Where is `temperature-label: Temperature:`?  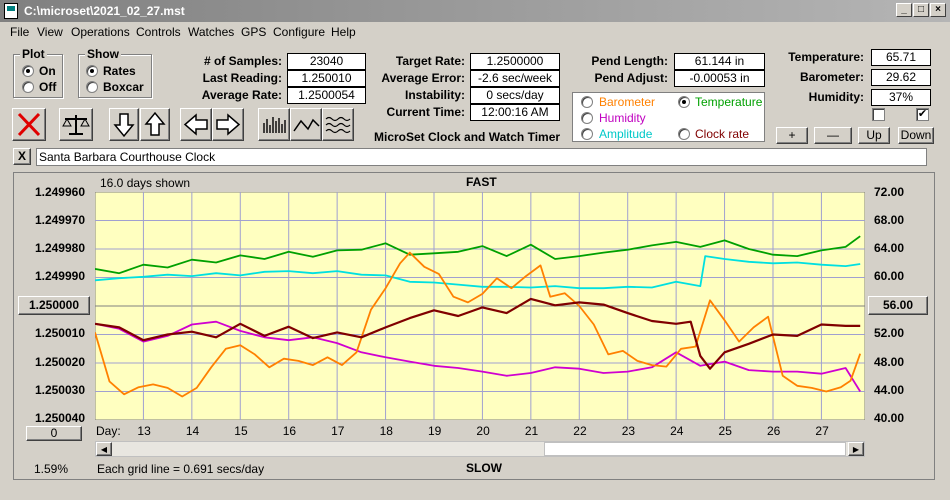
temperature-label: Temperature: is located at coordinates (826, 57).